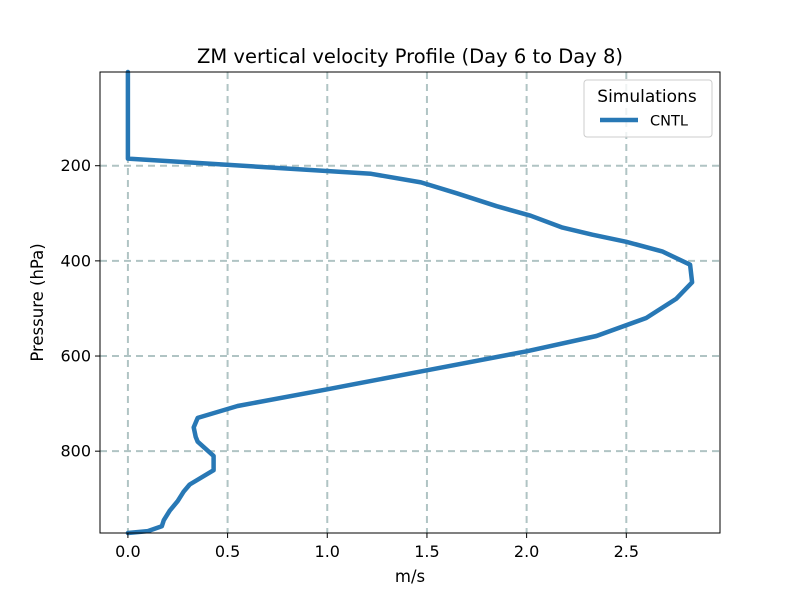 Image resolution: width=800 pixels, height=600 pixels. What do you see at coordinates (327, 551) in the screenshot?
I see `x-tick-label: 1.0` at bounding box center [327, 551].